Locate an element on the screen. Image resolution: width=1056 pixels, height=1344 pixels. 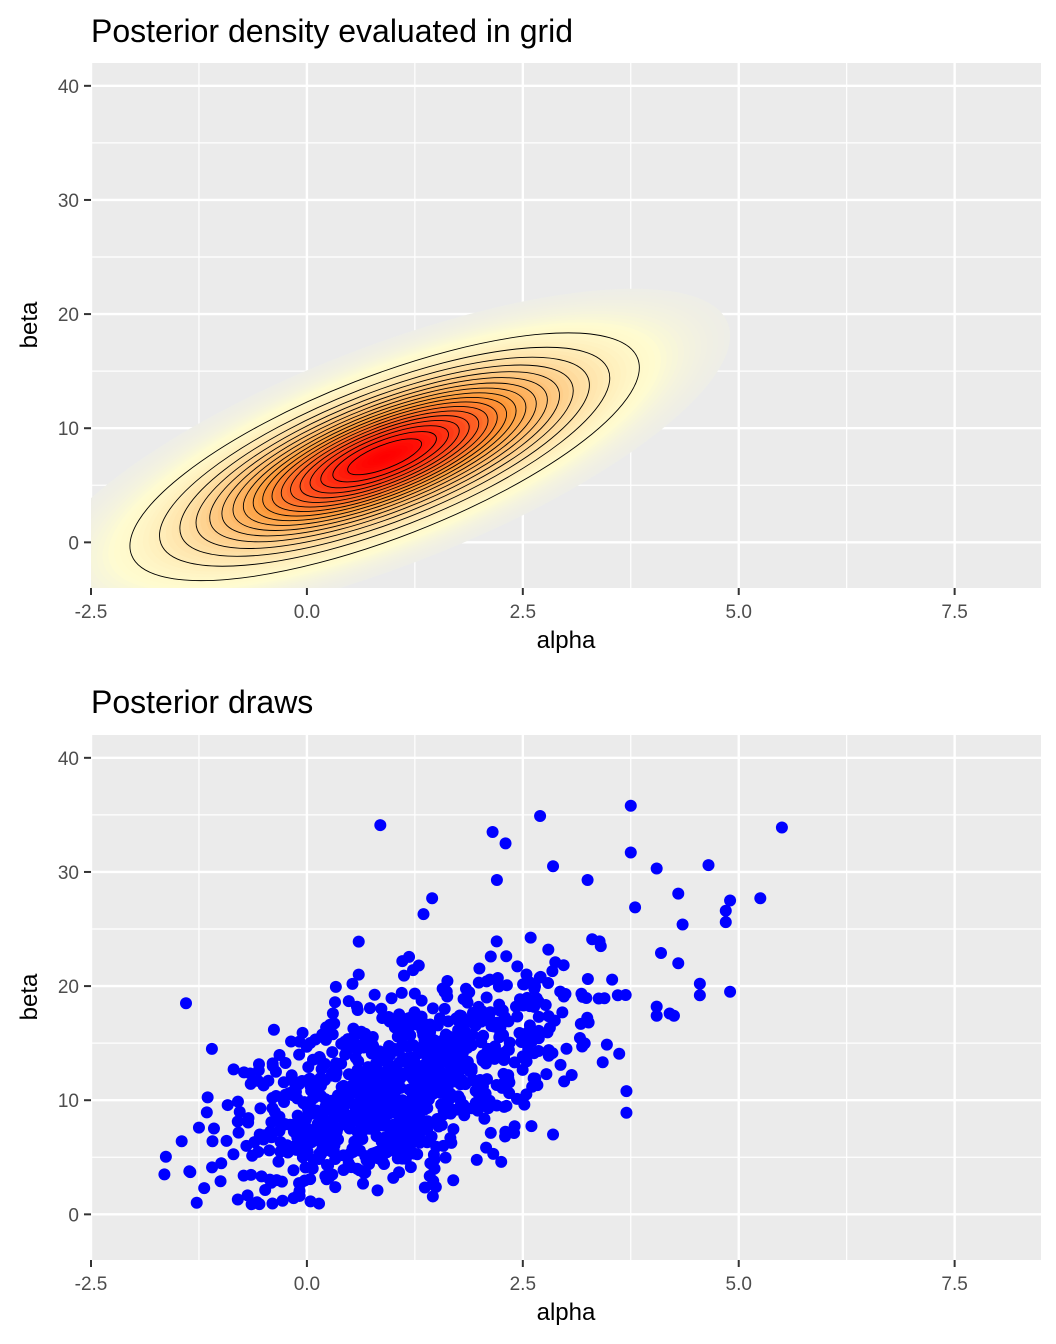
density-y-tick-label: 0 is located at coordinates (73, 543).